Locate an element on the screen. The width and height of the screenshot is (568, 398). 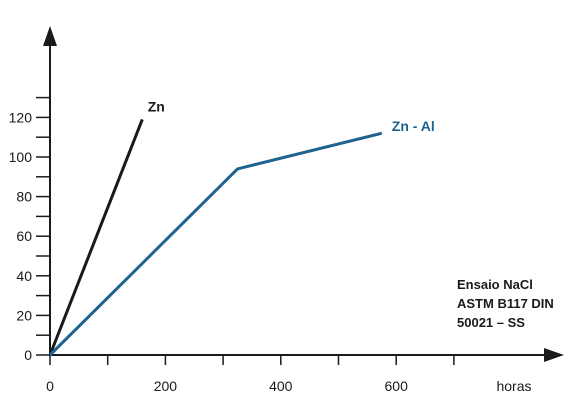
y-tick-label: 120 is located at coordinates (21, 117).